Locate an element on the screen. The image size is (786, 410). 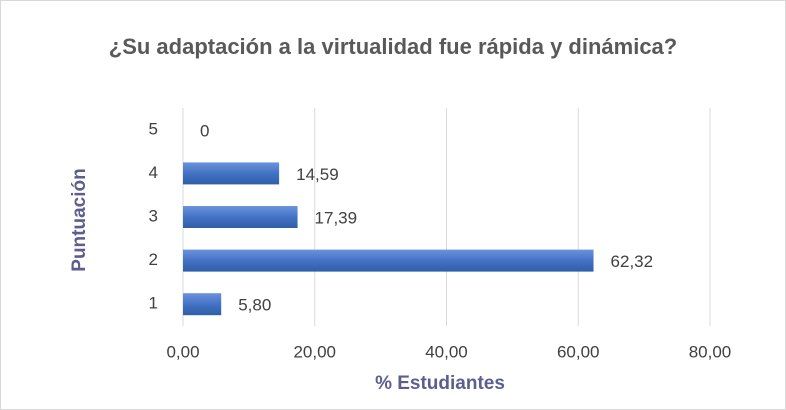
x-tick-label: 0,00 is located at coordinates (182, 351).